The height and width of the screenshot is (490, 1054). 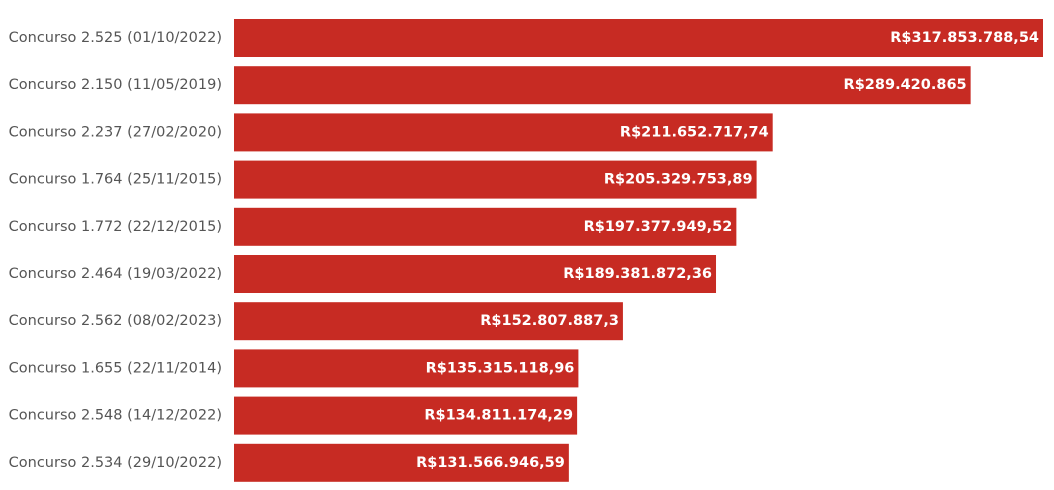 I want to click on value-label: R$135.315.118,96, so click(x=500, y=368).